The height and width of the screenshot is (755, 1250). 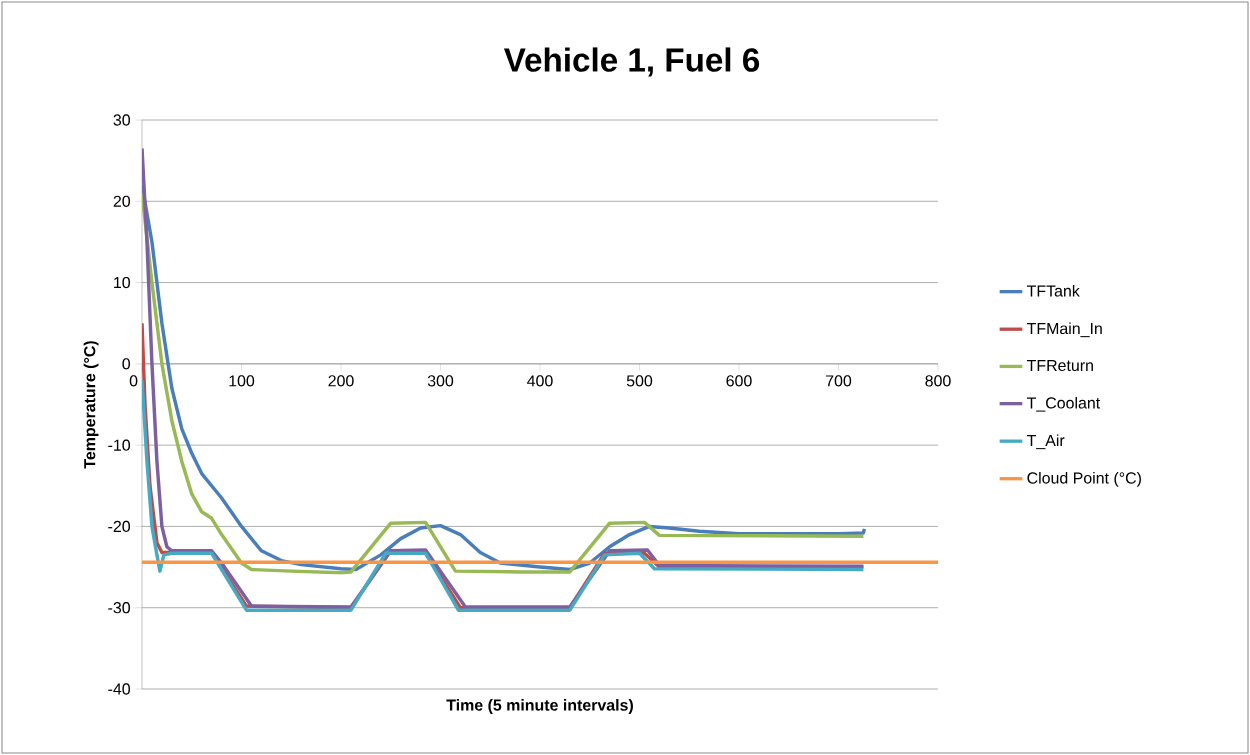 I want to click on legend-label: TFMain_In, so click(x=1064, y=330).